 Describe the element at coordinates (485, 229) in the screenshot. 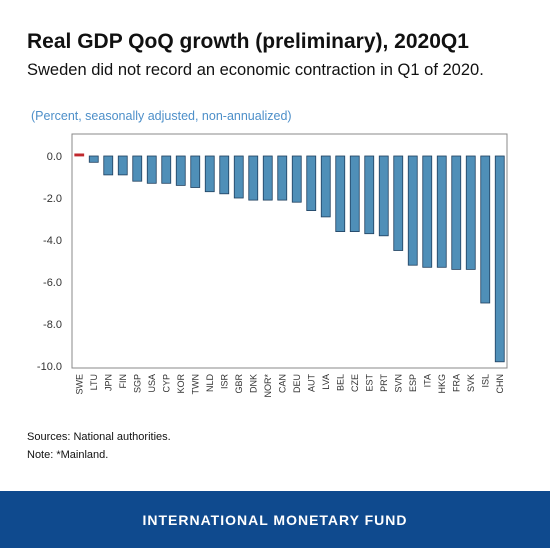

I see `bar-isl` at that location.